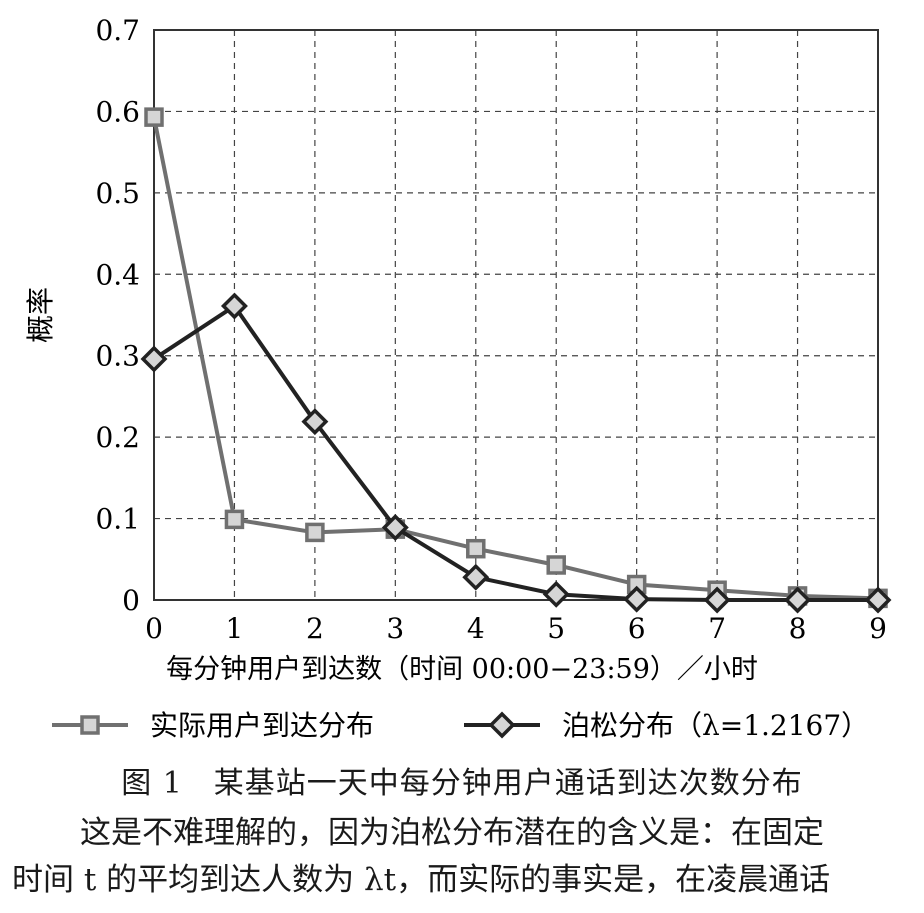 The width and height of the screenshot is (924, 913). Describe the element at coordinates (131, 600) in the screenshot. I see `y-tick-label: 0` at that location.